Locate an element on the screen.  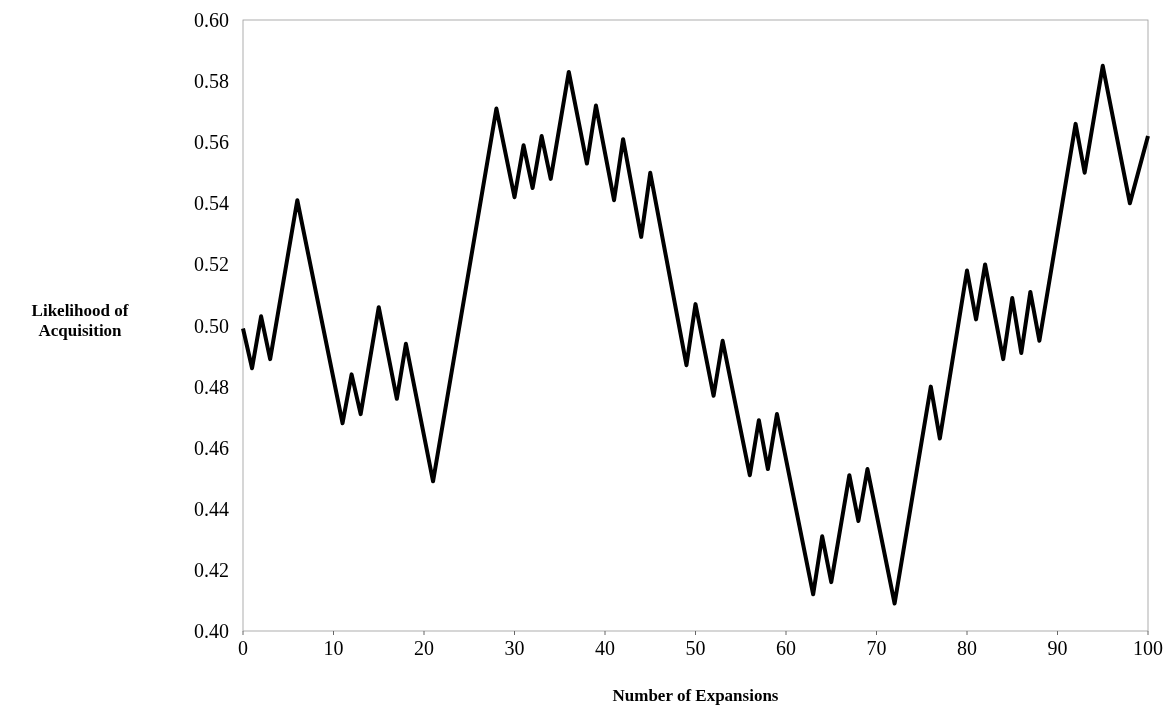
y-tick-label: 0.46 is located at coordinates (211, 447).